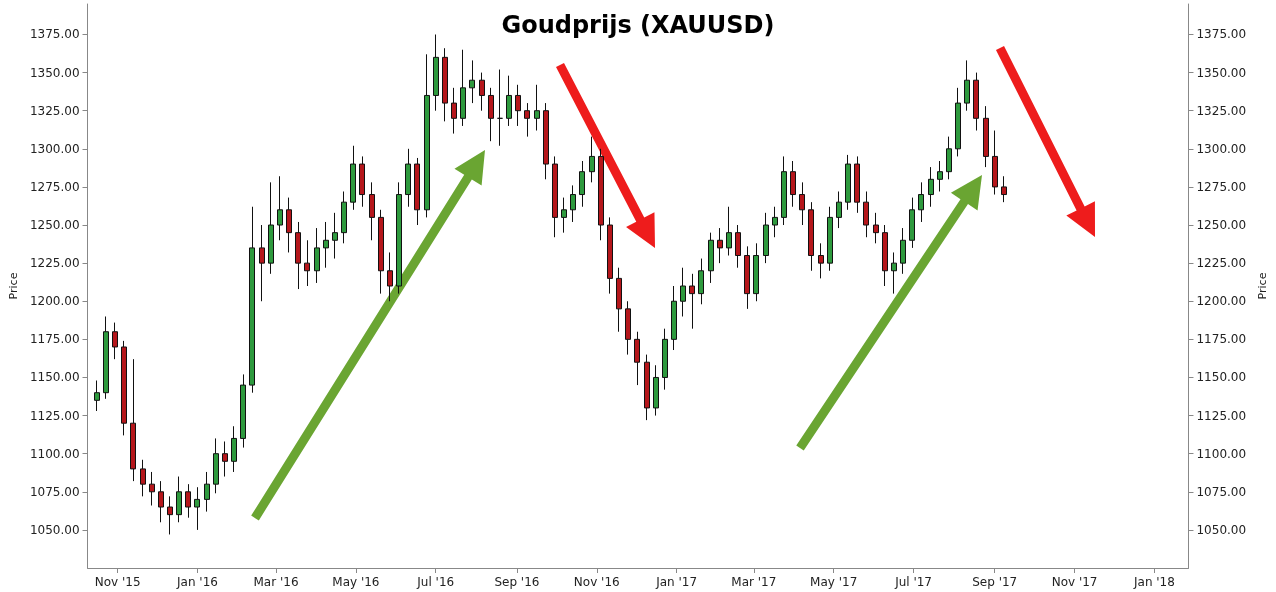 Image resolution: width=1276 pixels, height=592 pixels. Describe the element at coordinates (754, 582) in the screenshot. I see `x-tick-label: Mar '17` at that location.